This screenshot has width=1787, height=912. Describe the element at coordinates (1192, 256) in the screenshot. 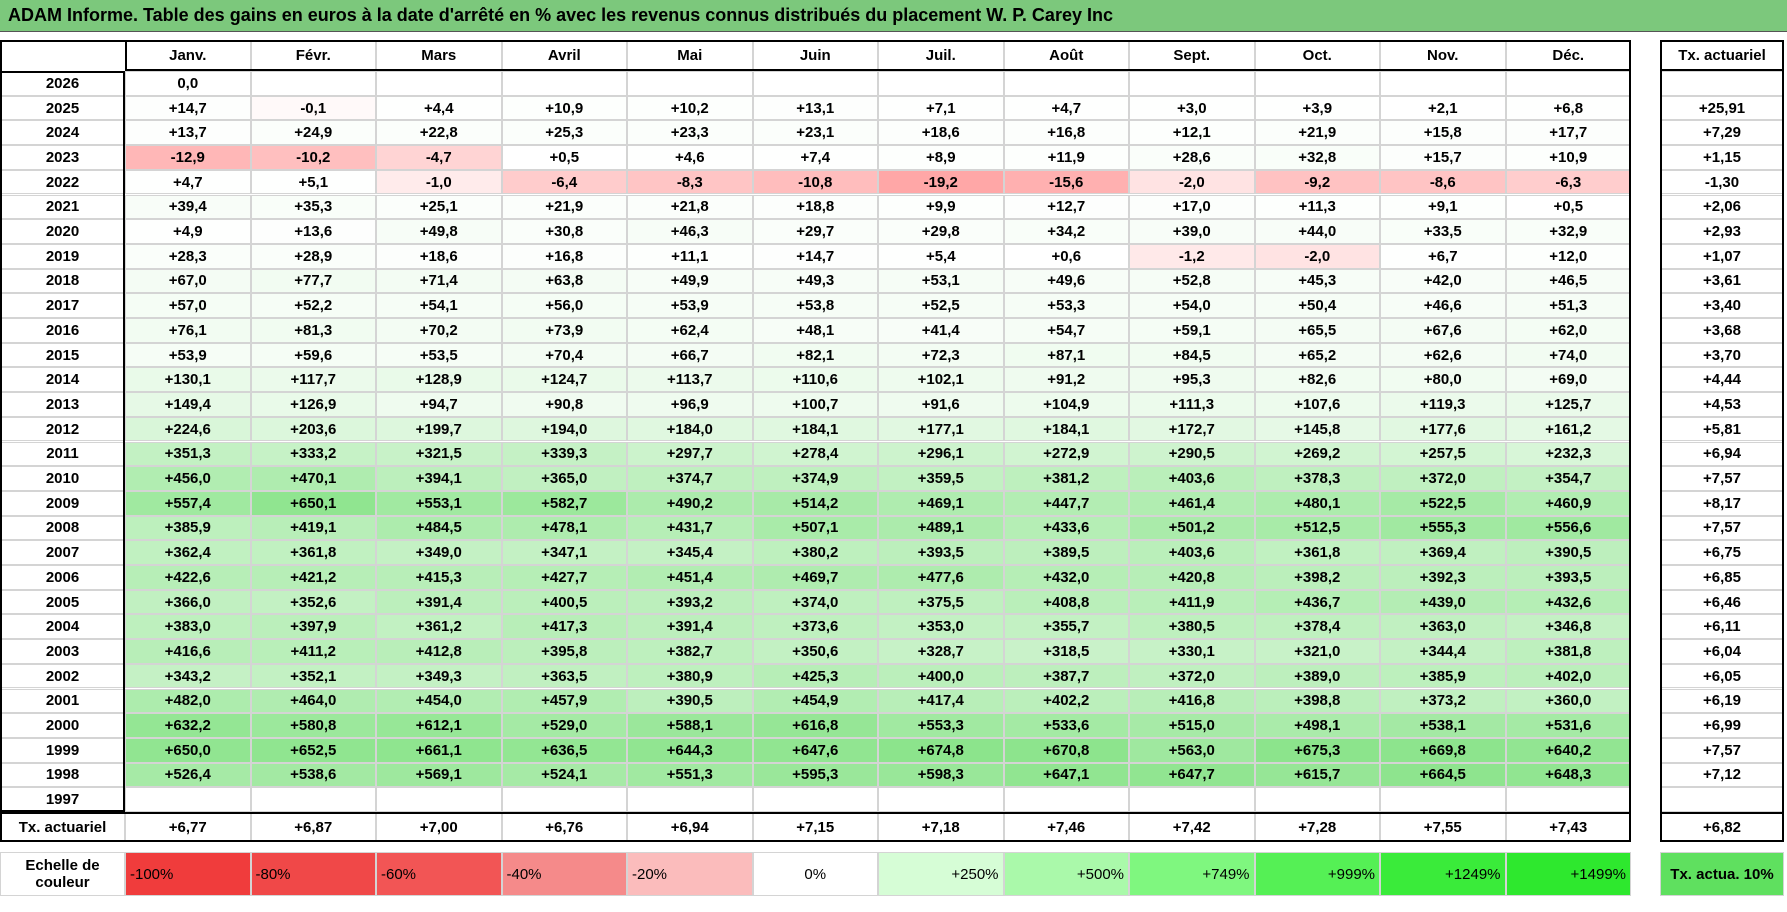

I see `value-cell: -1,2` at that location.